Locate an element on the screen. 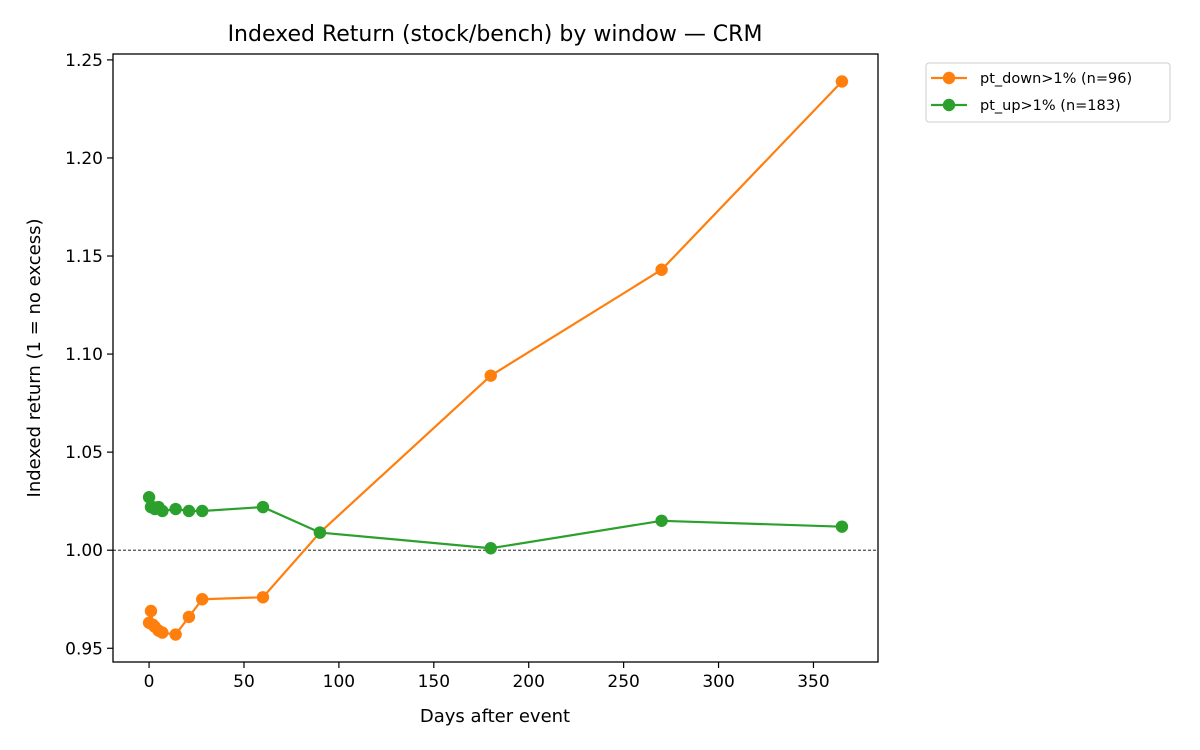 The image size is (1200, 750). legend-box is located at coordinates (1048, 92).